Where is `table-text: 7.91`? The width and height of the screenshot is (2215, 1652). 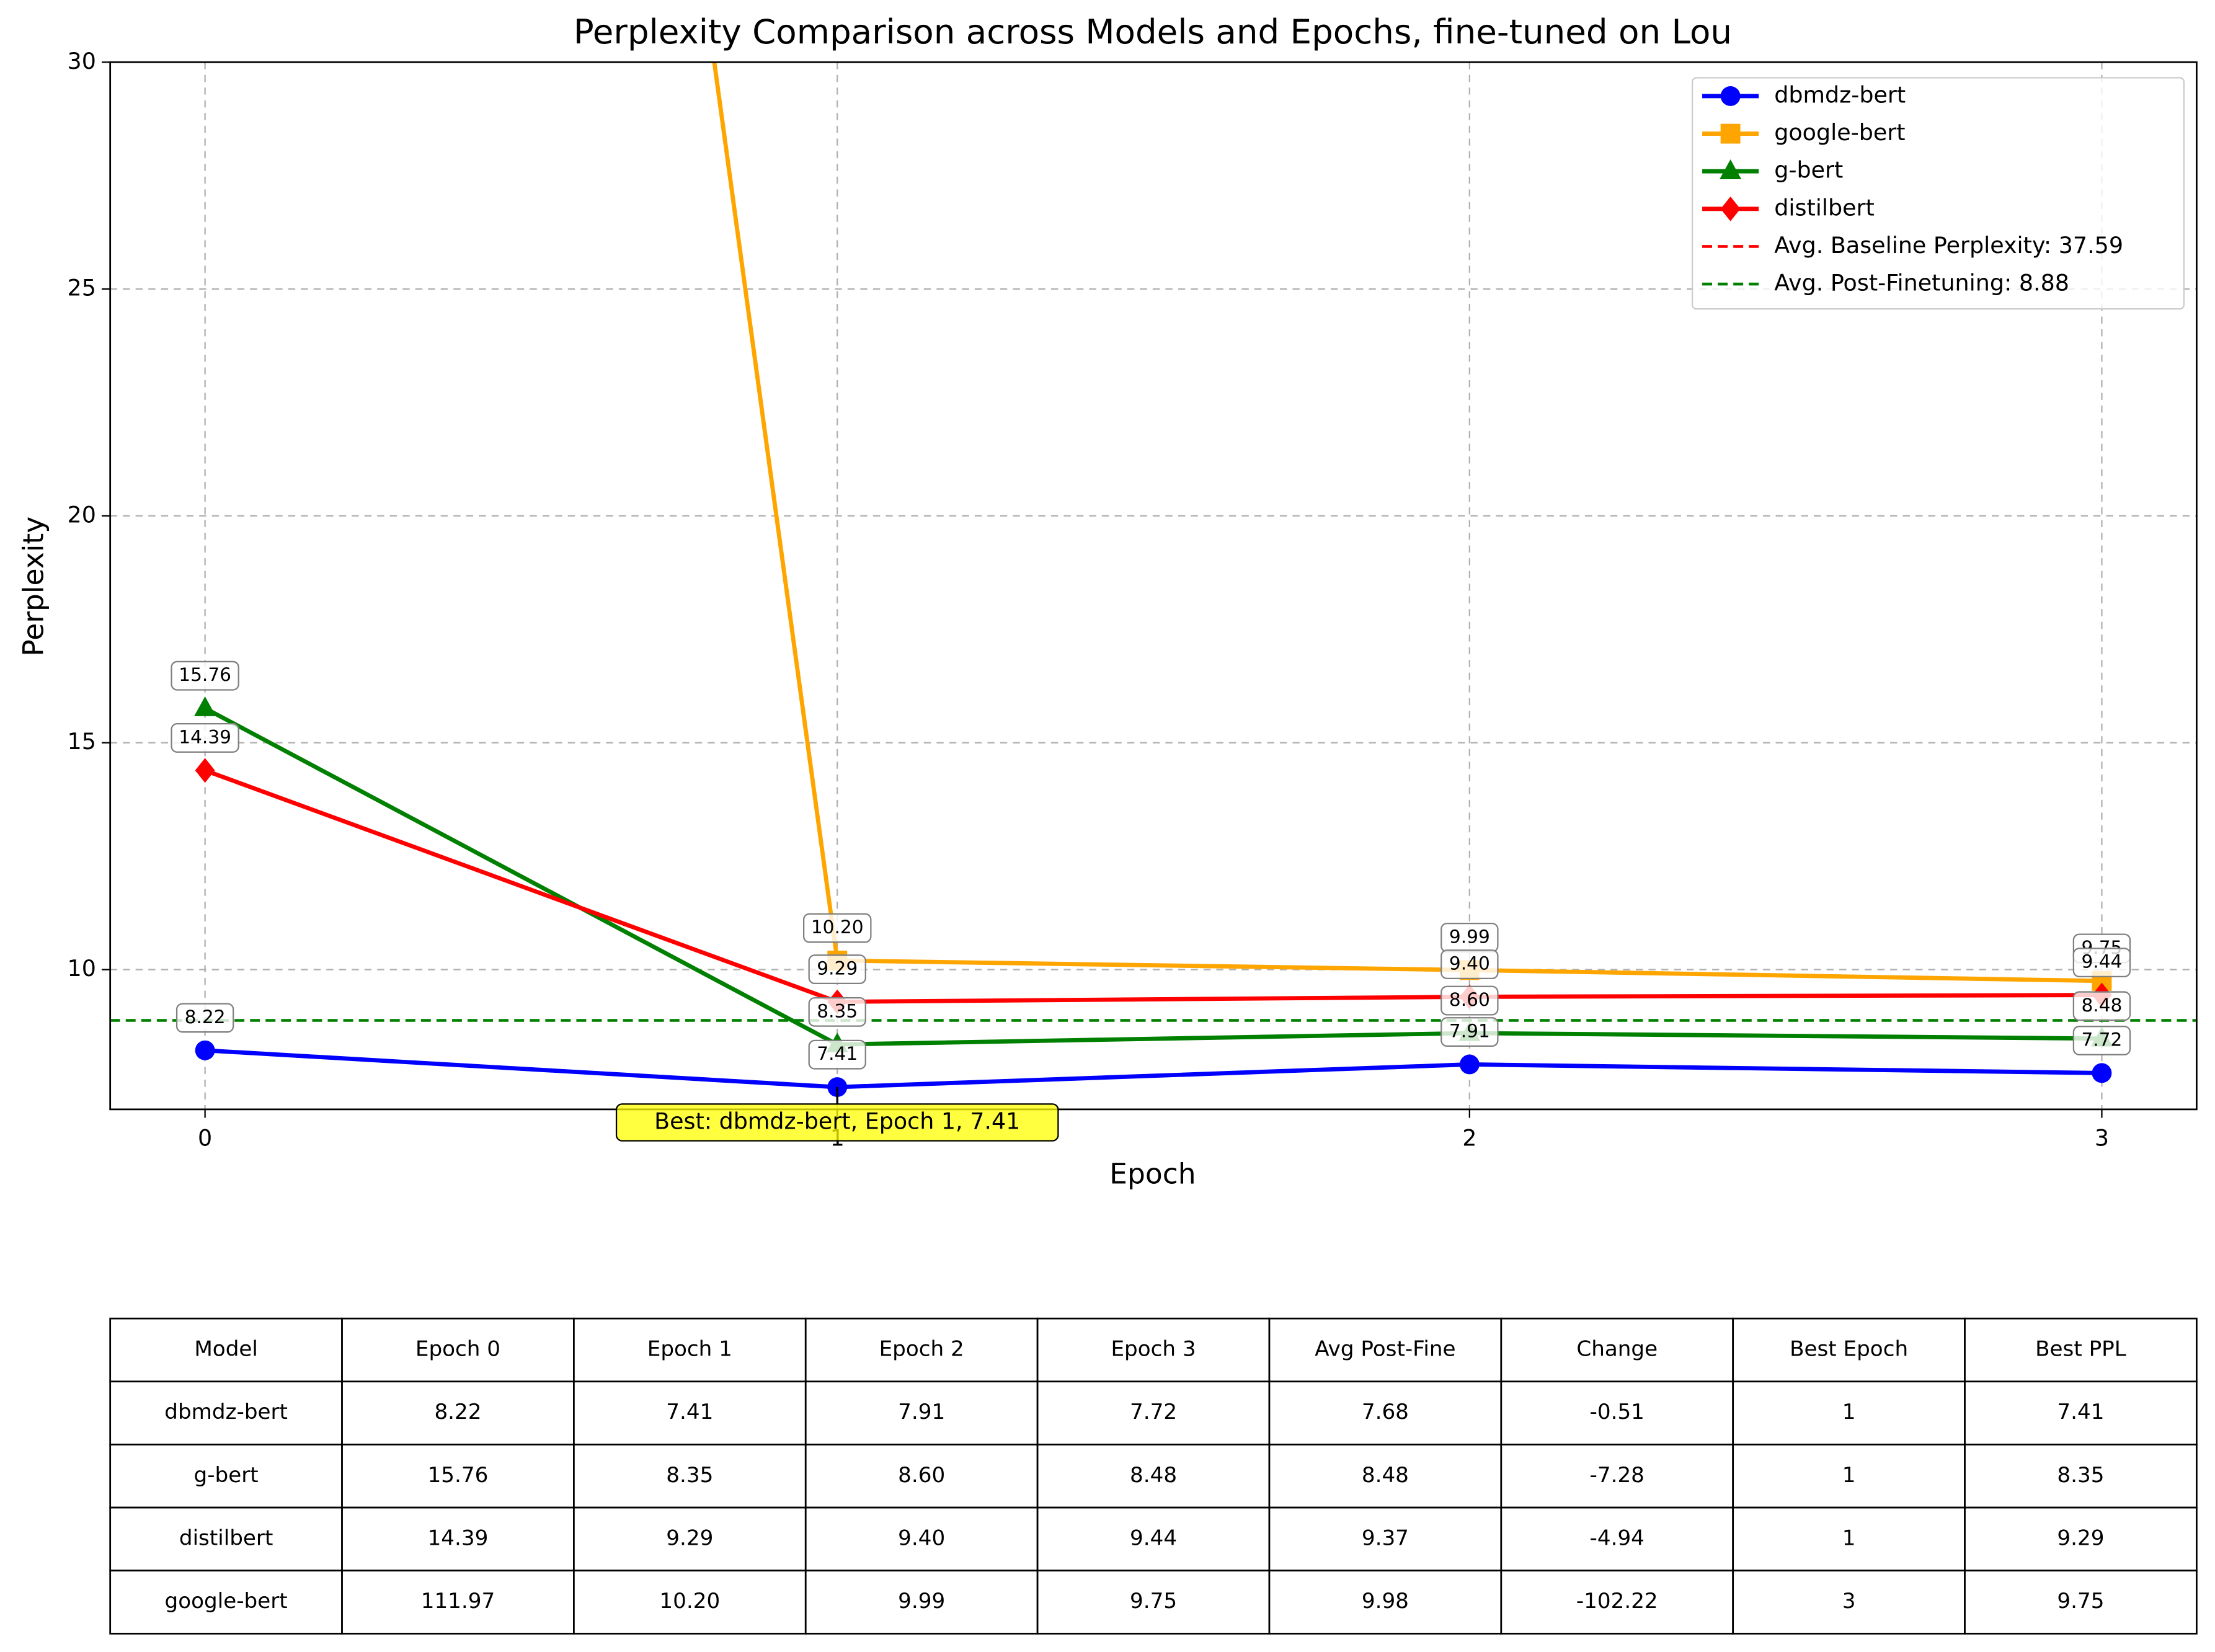
table-text: 7.91 is located at coordinates (921, 1412).